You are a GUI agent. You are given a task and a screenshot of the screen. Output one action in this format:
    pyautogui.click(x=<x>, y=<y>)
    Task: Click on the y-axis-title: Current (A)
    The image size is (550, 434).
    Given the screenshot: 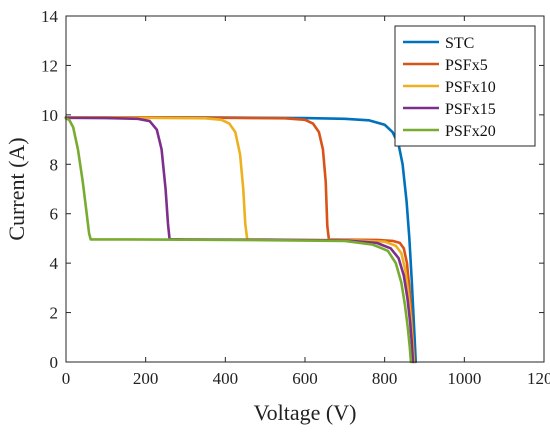 What is the action you would take?
    pyautogui.click(x=16, y=188)
    